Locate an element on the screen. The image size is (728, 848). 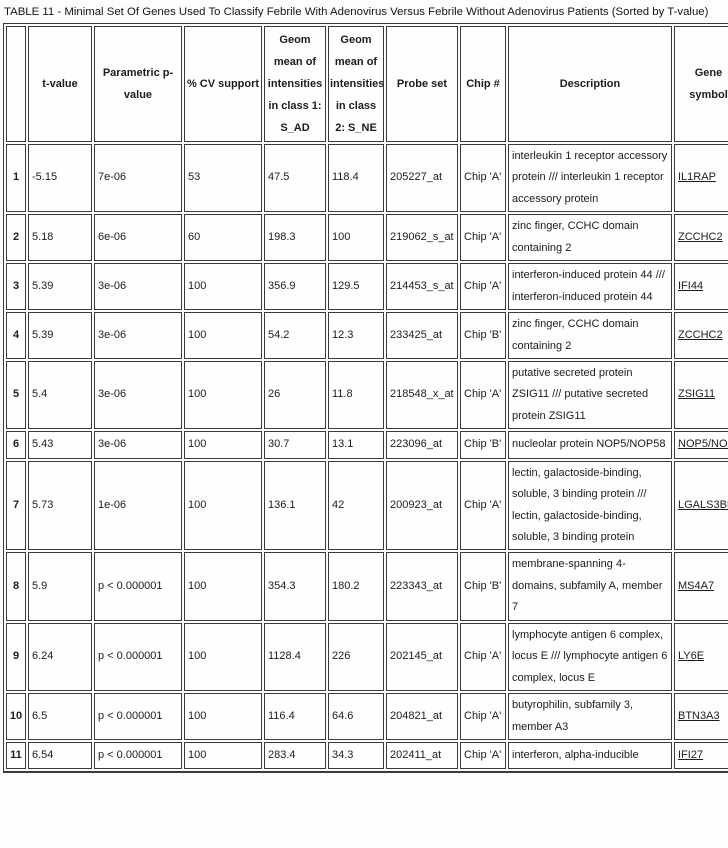
gene-symbol-link: NOP5/NOP58 is located at coordinates (703, 444).